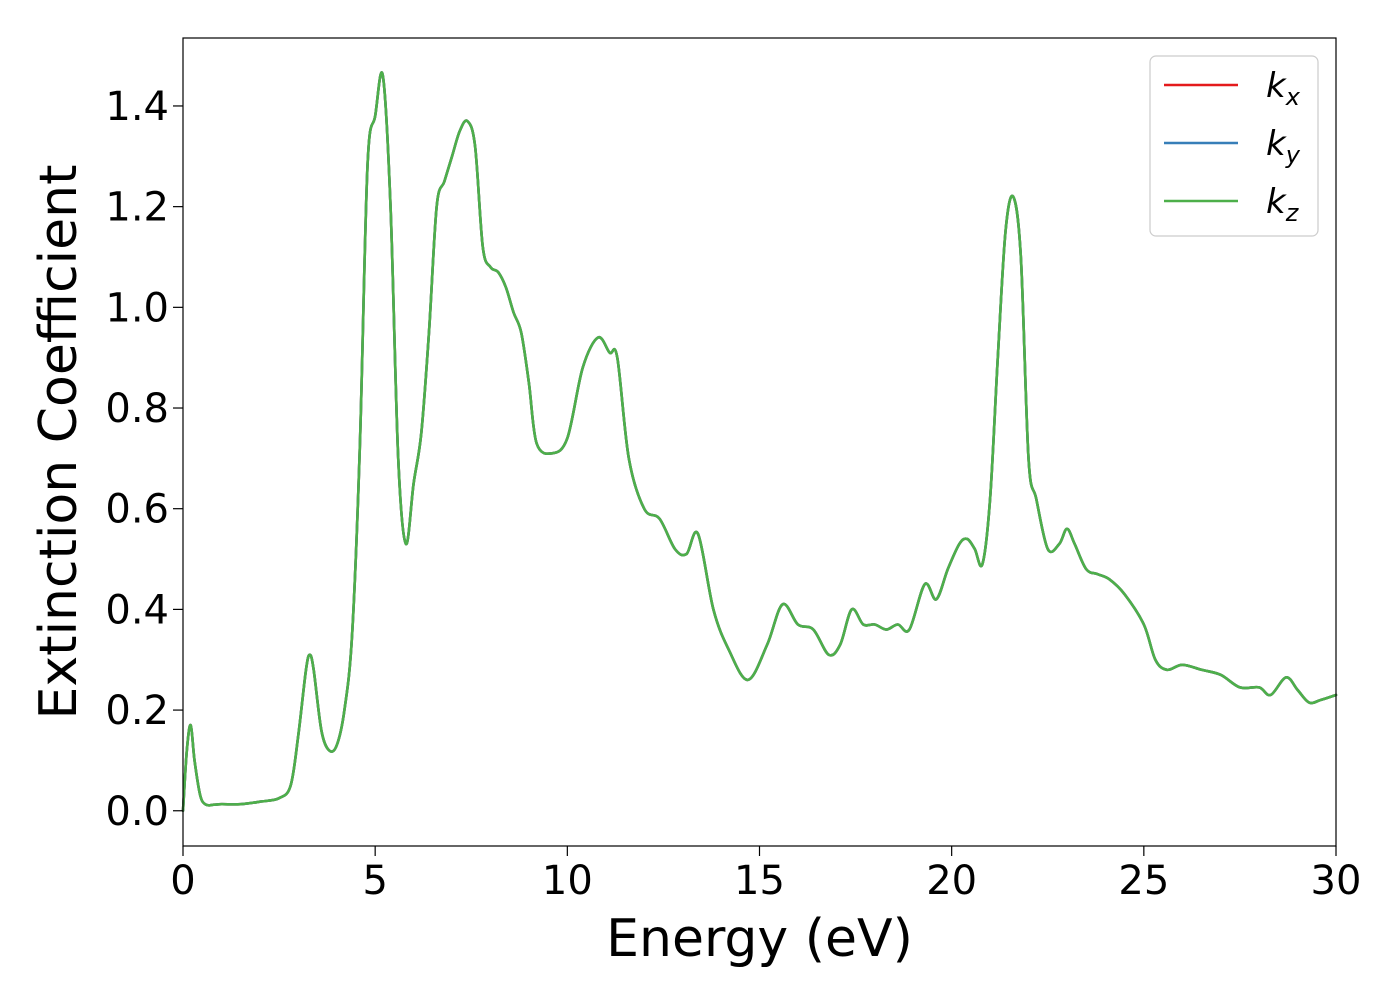 This screenshot has width=1400, height=1000. I want to click on x-axis-ticks: 0 5 10 15 20 25 30, so click(765, 875).